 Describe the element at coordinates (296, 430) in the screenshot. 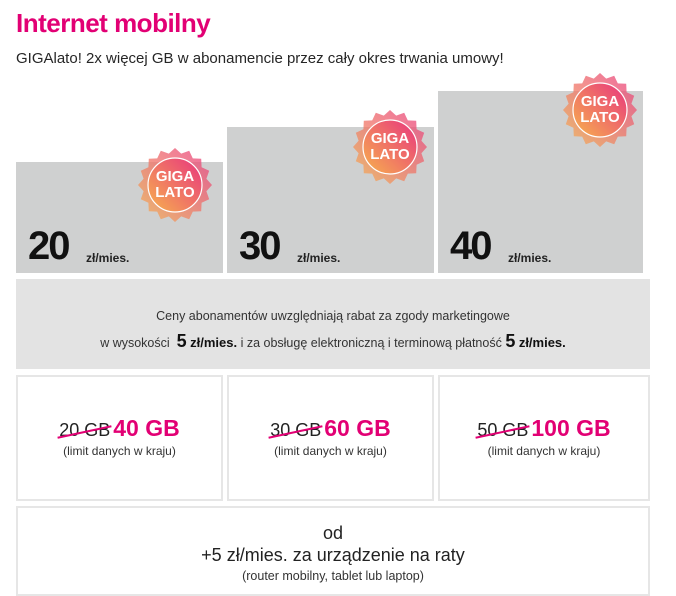

I see `old-data-amount: 30 GB` at that location.